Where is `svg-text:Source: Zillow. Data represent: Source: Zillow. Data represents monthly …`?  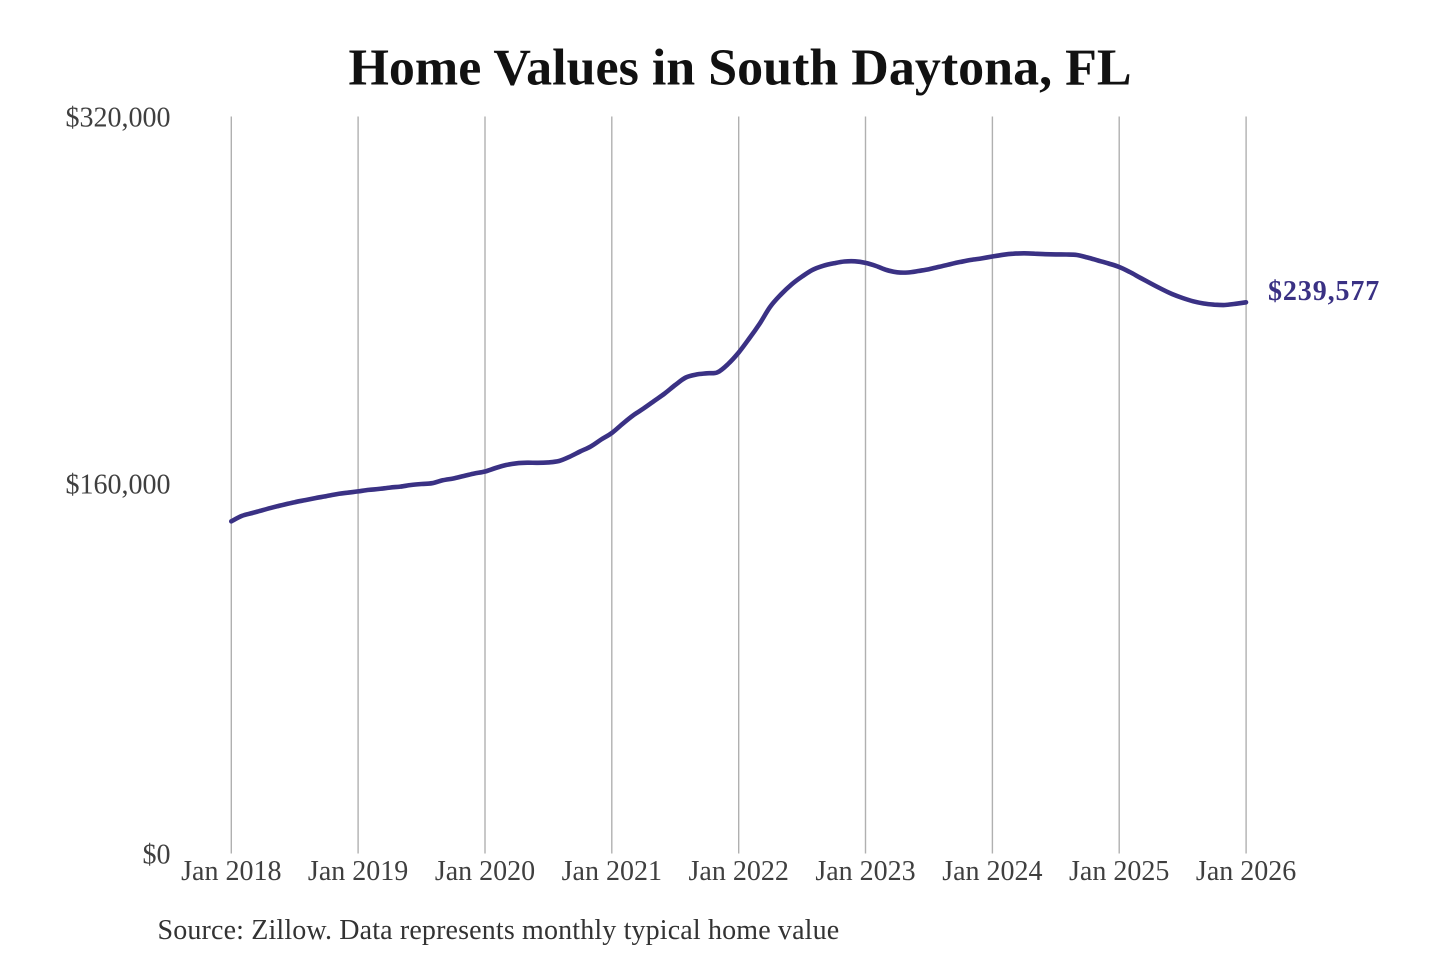 svg-text:Source: Zillow. Data represent: Source: Zillow. Data represents monthly … is located at coordinates (499, 930).